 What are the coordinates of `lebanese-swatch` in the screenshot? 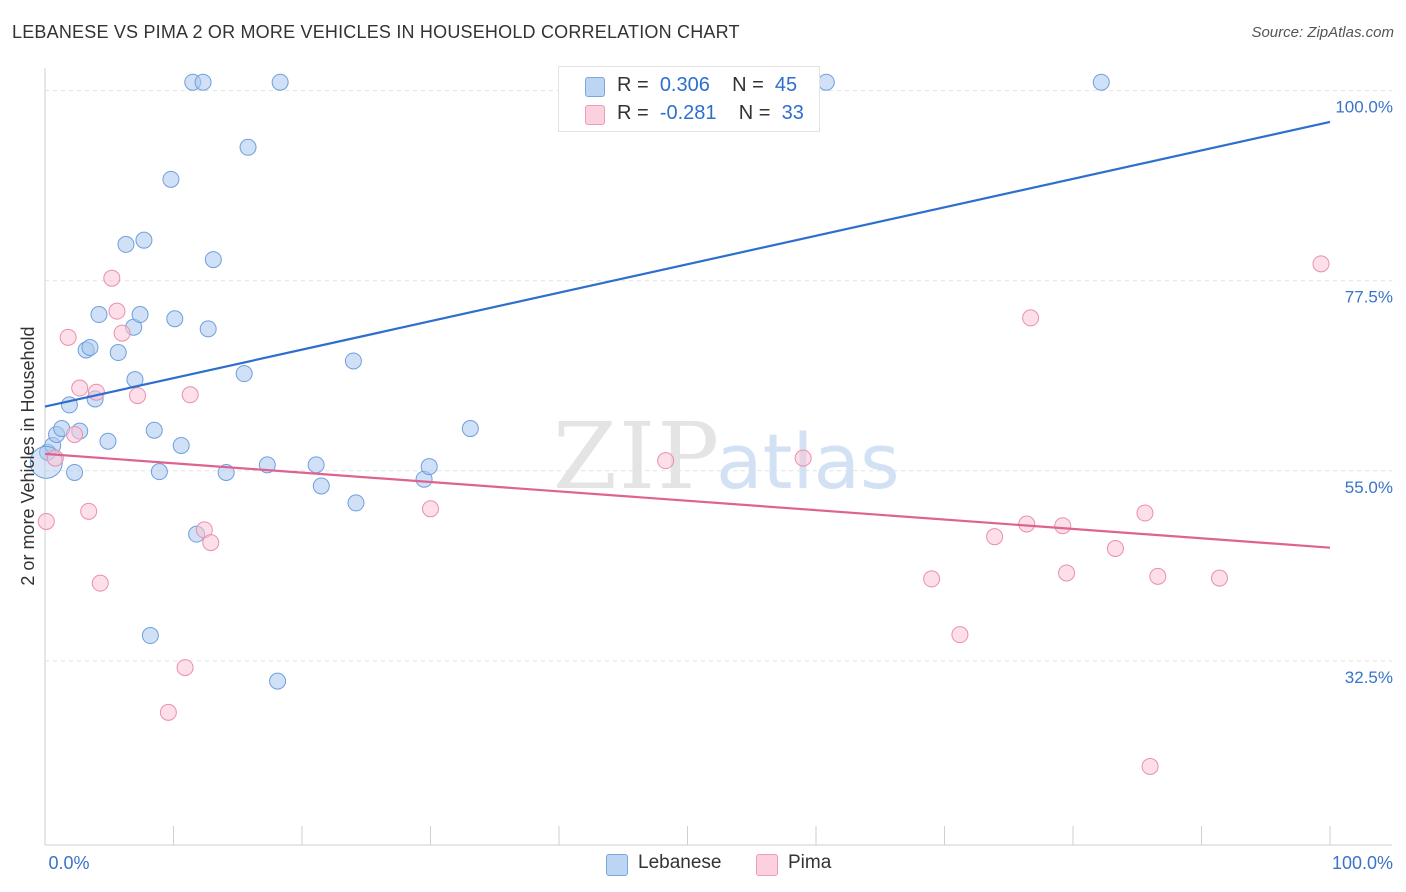 It's located at (595, 87).